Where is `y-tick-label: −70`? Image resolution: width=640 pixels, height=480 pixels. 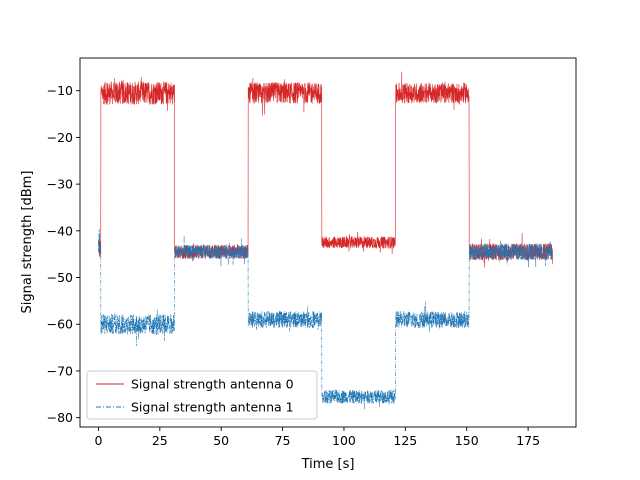 y-tick-label: −70 is located at coordinates (60, 370).